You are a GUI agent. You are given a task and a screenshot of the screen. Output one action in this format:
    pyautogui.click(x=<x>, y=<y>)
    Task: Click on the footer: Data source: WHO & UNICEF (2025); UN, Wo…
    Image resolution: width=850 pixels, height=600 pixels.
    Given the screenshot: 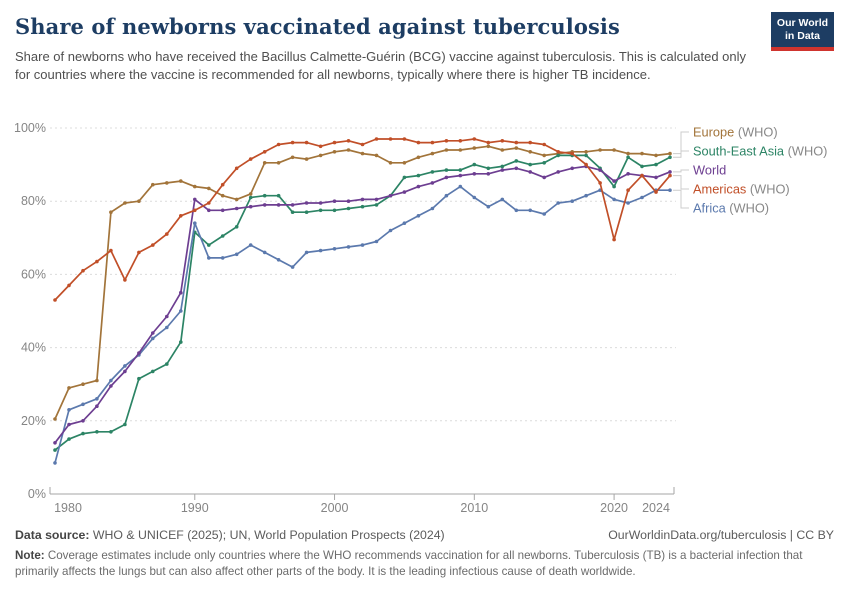 What is the action you would take?
    pyautogui.click(x=425, y=554)
    